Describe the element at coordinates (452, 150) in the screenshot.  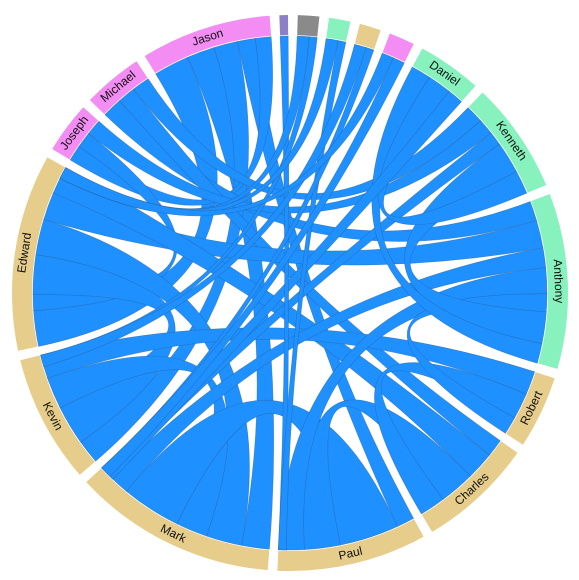
I see `chord-link-kenneth-daniel` at that location.